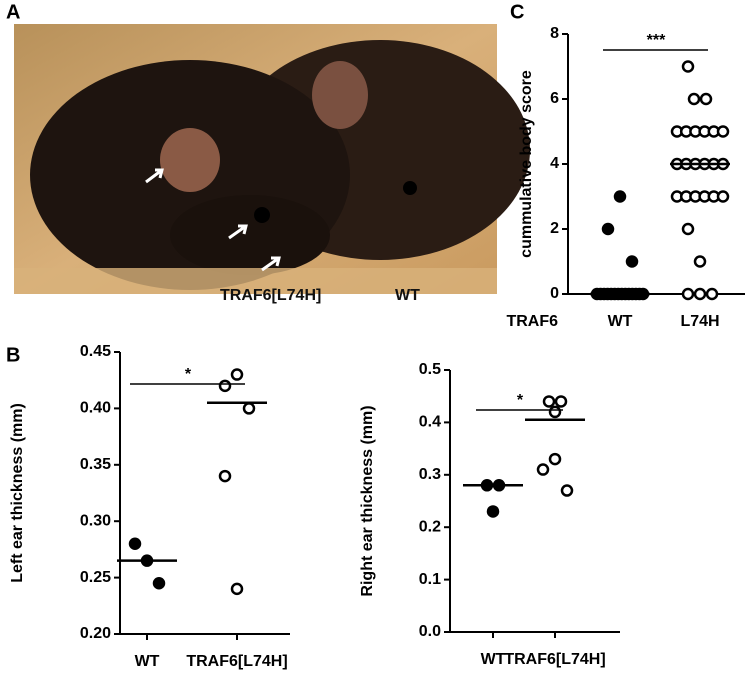 This screenshot has width=756, height=679. Describe the element at coordinates (13, 12) in the screenshot. I see `panel-letter: A` at that location.